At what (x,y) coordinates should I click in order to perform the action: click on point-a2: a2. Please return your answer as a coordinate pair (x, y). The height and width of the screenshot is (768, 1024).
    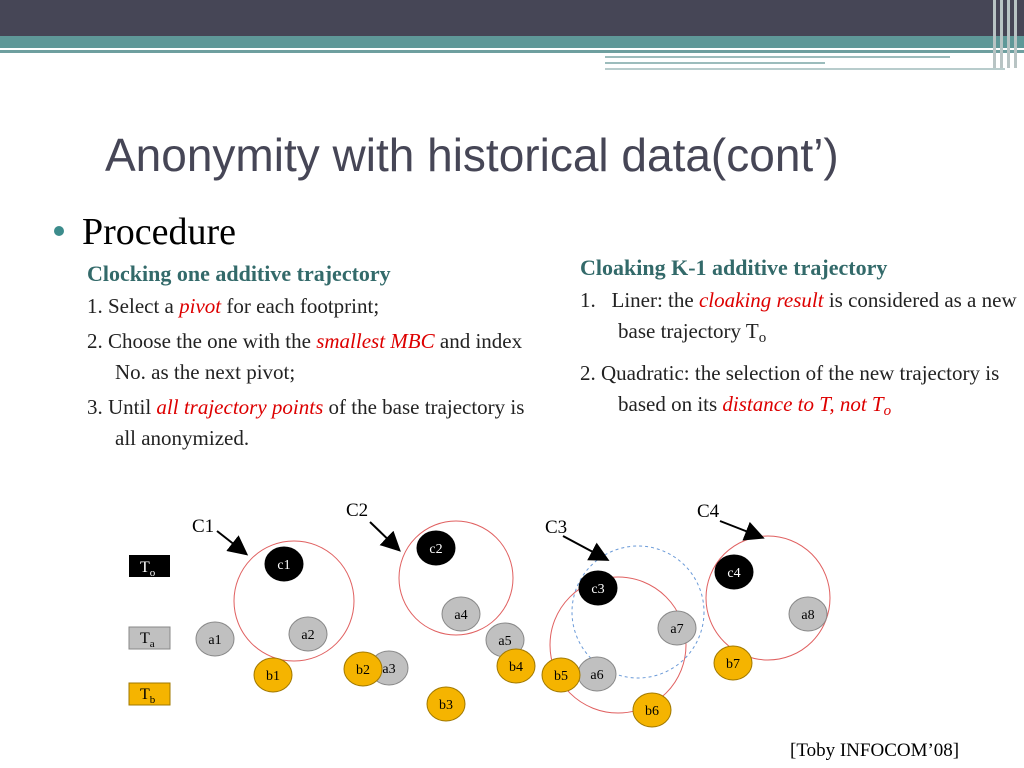
    Looking at the image, I should click on (308, 634).